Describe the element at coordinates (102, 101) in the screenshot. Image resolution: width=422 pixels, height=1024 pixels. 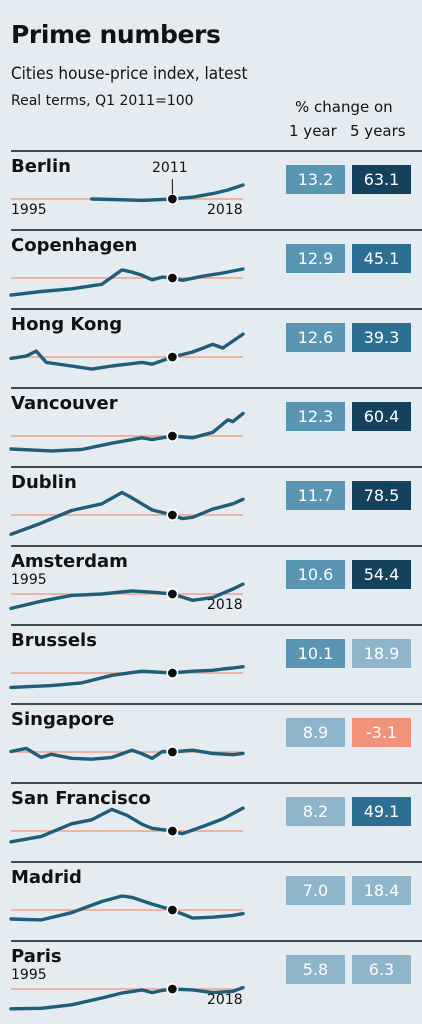
I see `chart-note: Real terms, Q1 2011=100` at that location.